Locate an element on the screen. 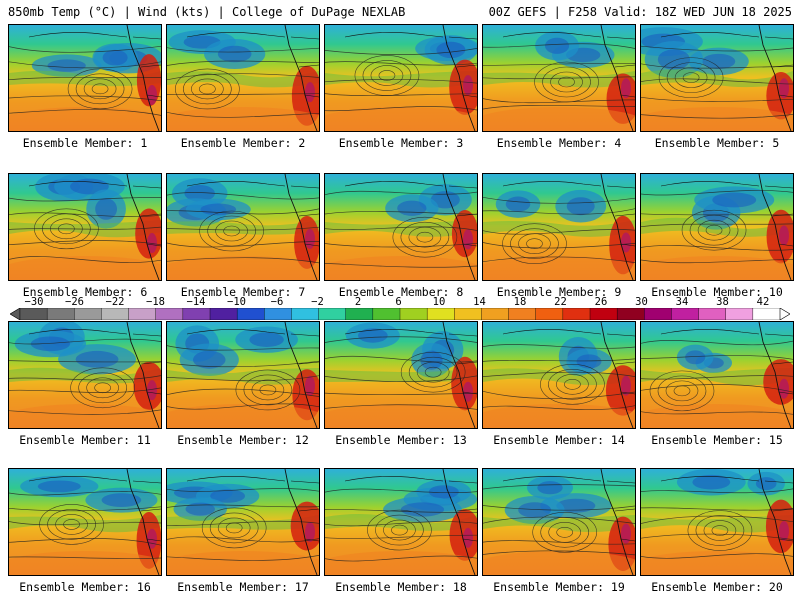  ensemble-member-caption: Ensemble Member: 2 is located at coordinates (243, 143).